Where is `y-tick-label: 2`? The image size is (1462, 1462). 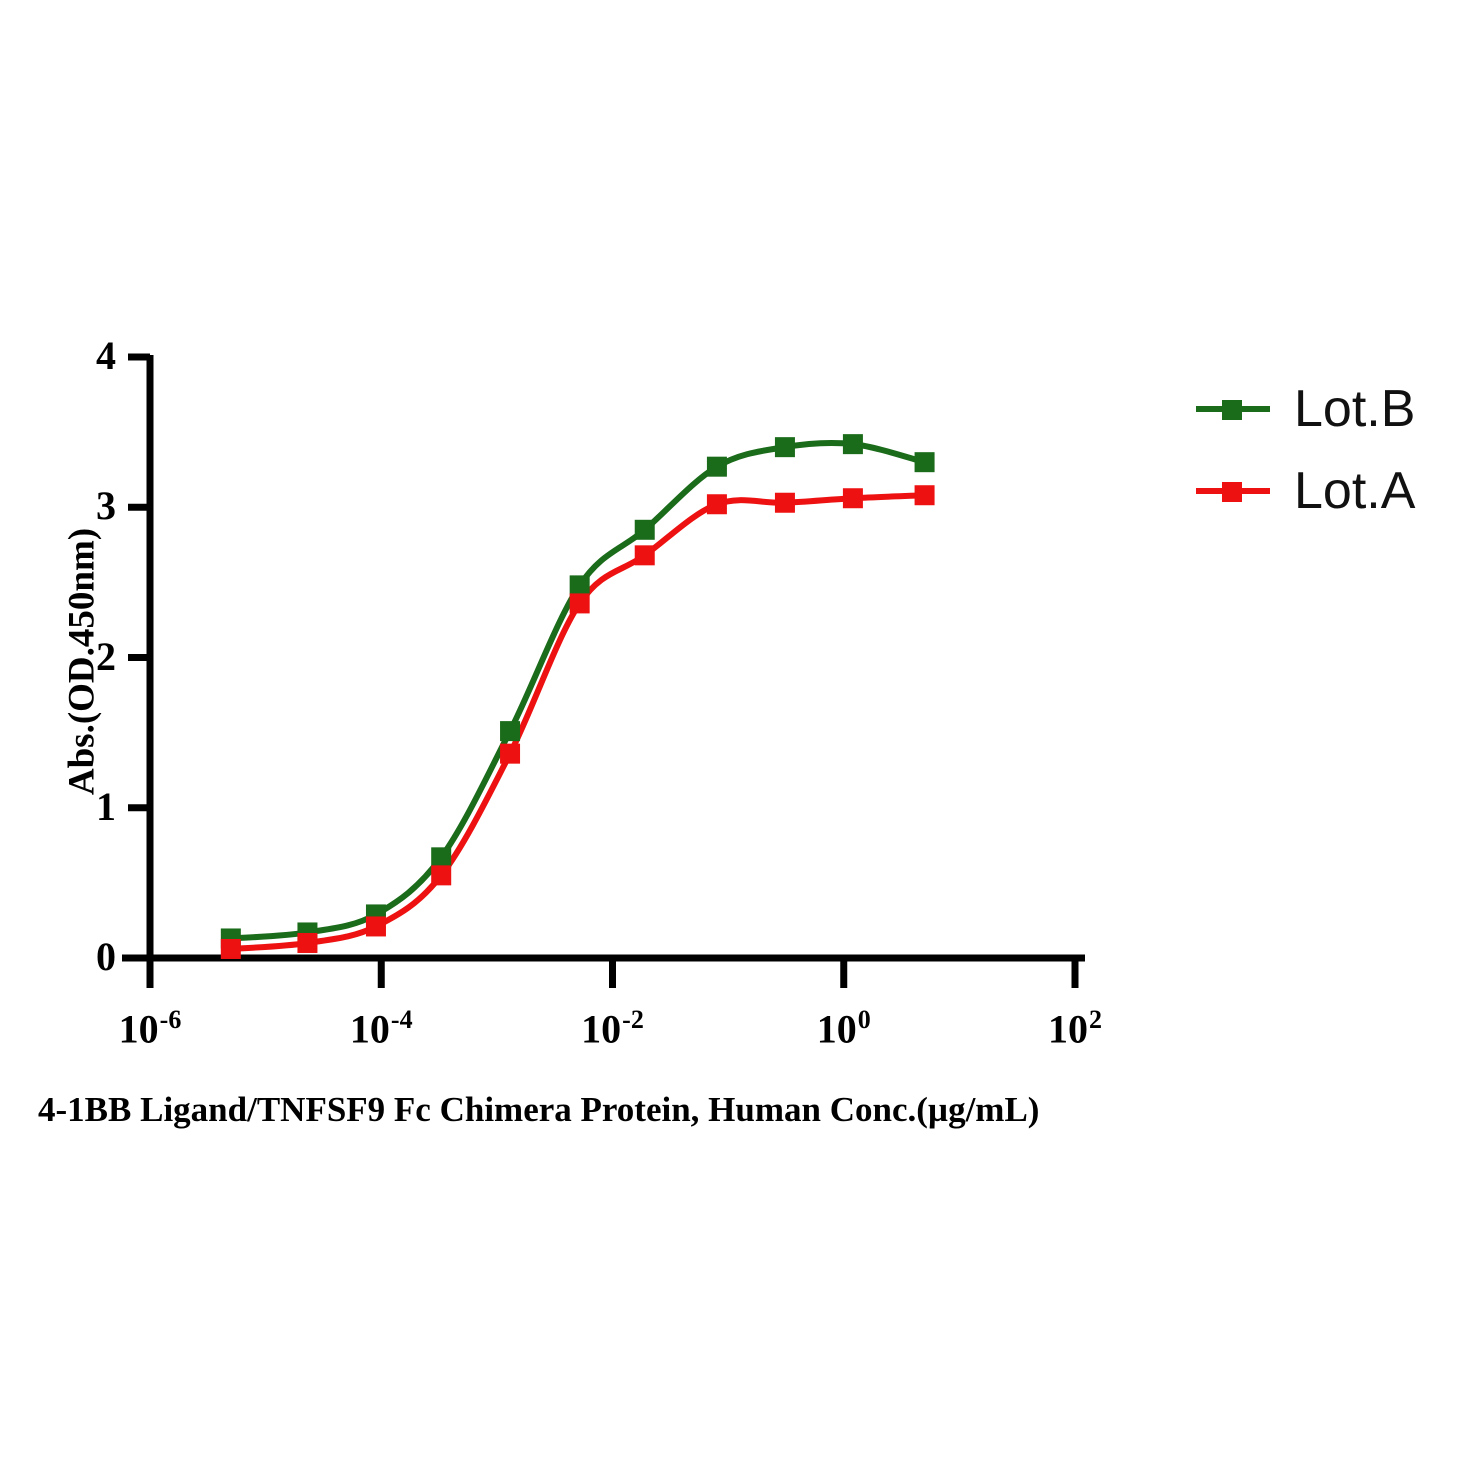 y-tick-label: 2 is located at coordinates (106, 656).